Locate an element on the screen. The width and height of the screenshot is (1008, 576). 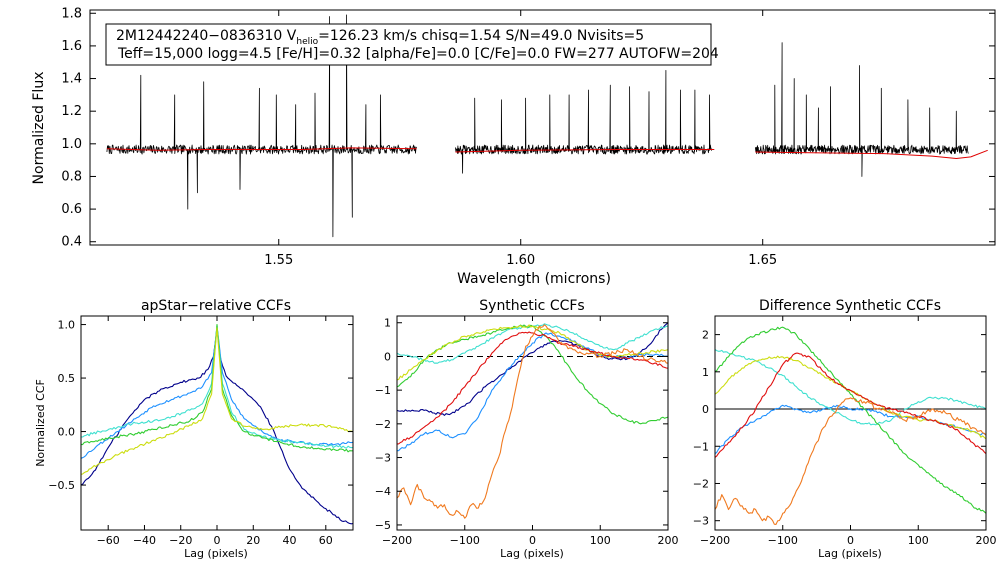
apstar-ccf-y-label: Normalized CCF is located at coordinates (40, 423).